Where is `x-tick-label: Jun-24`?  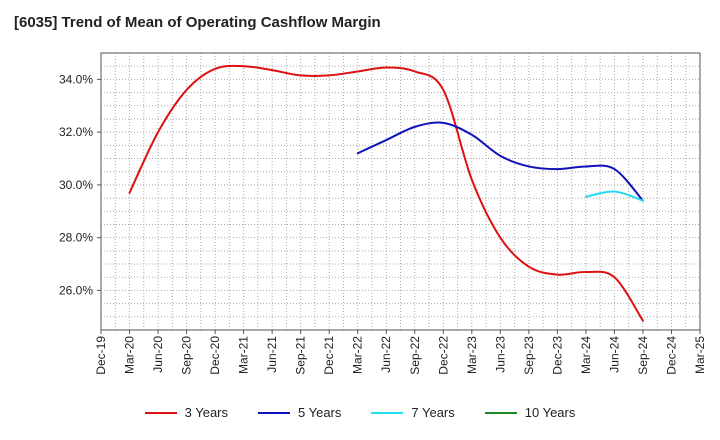 x-tick-label: Jun-24 is located at coordinates (614, 354).